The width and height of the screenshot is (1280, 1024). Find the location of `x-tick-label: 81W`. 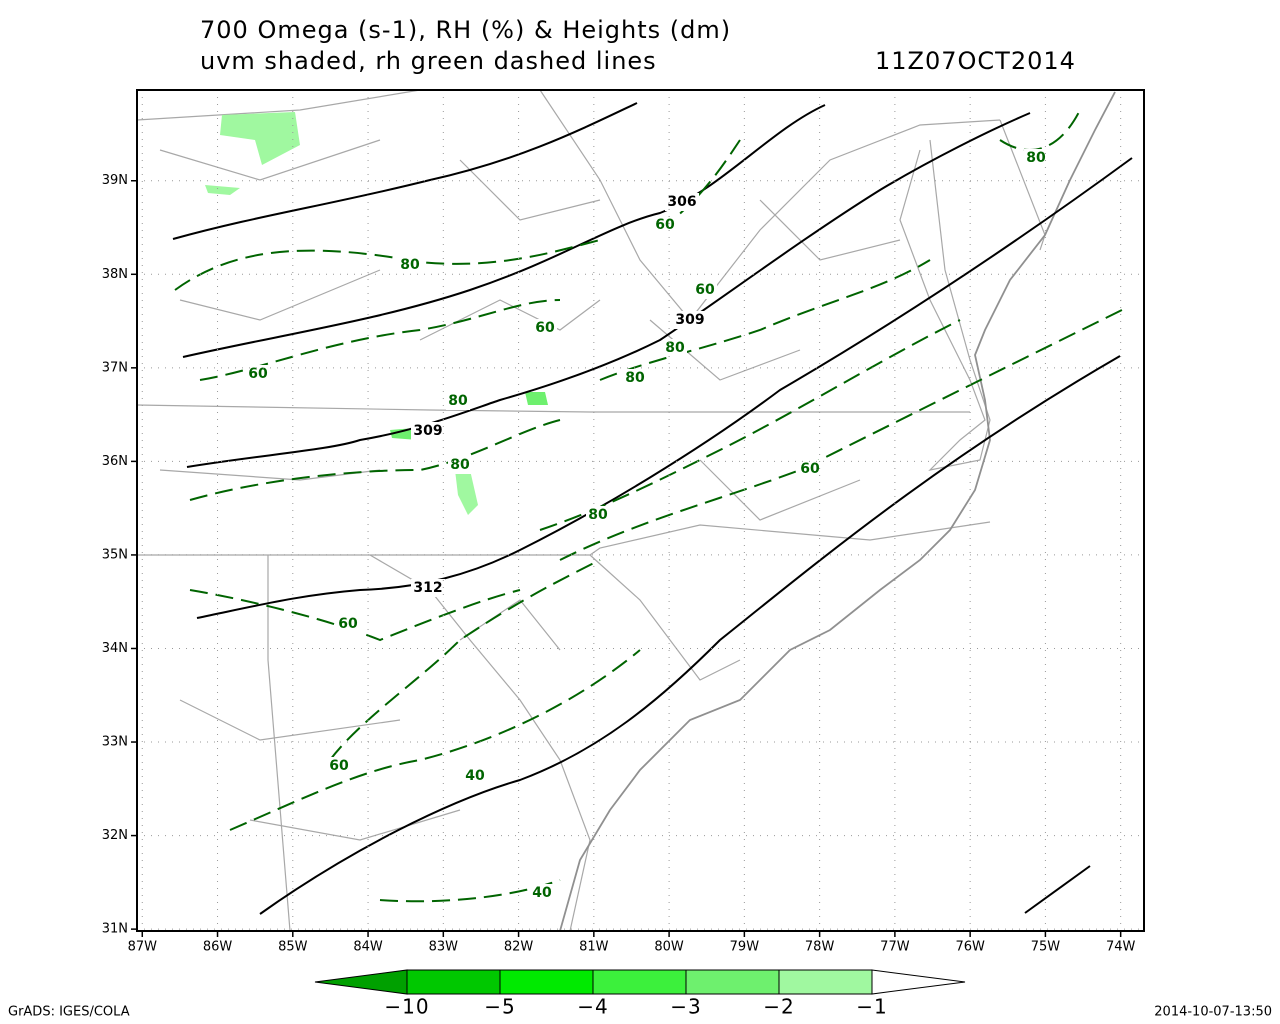

x-tick-label: 81W is located at coordinates (594, 947).